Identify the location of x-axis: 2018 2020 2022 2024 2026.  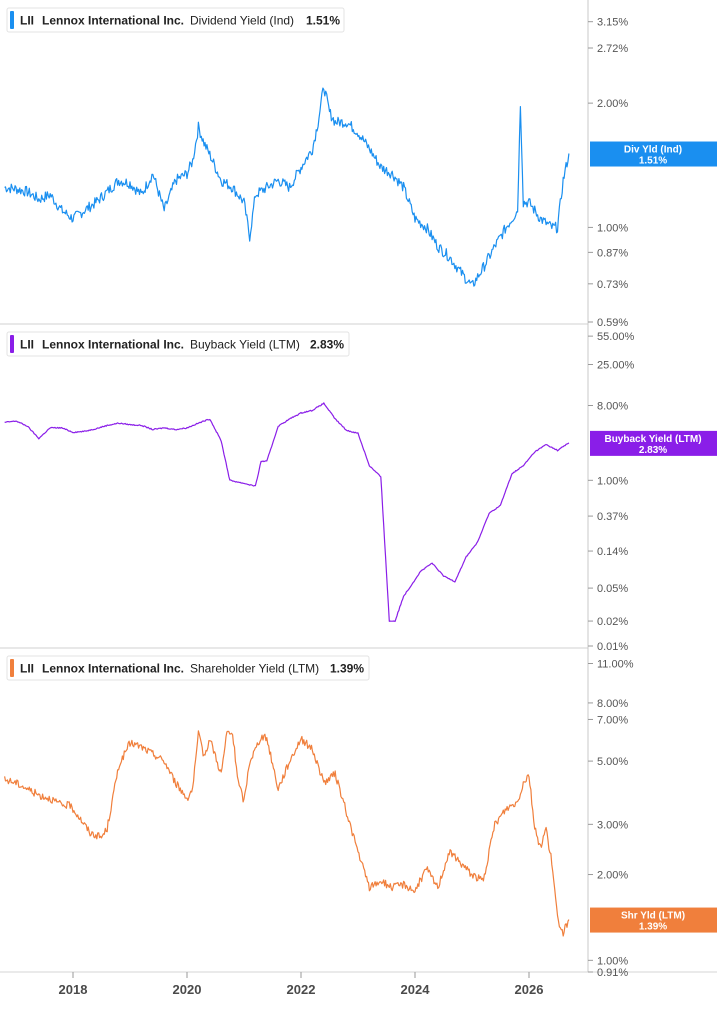
(358, 984).